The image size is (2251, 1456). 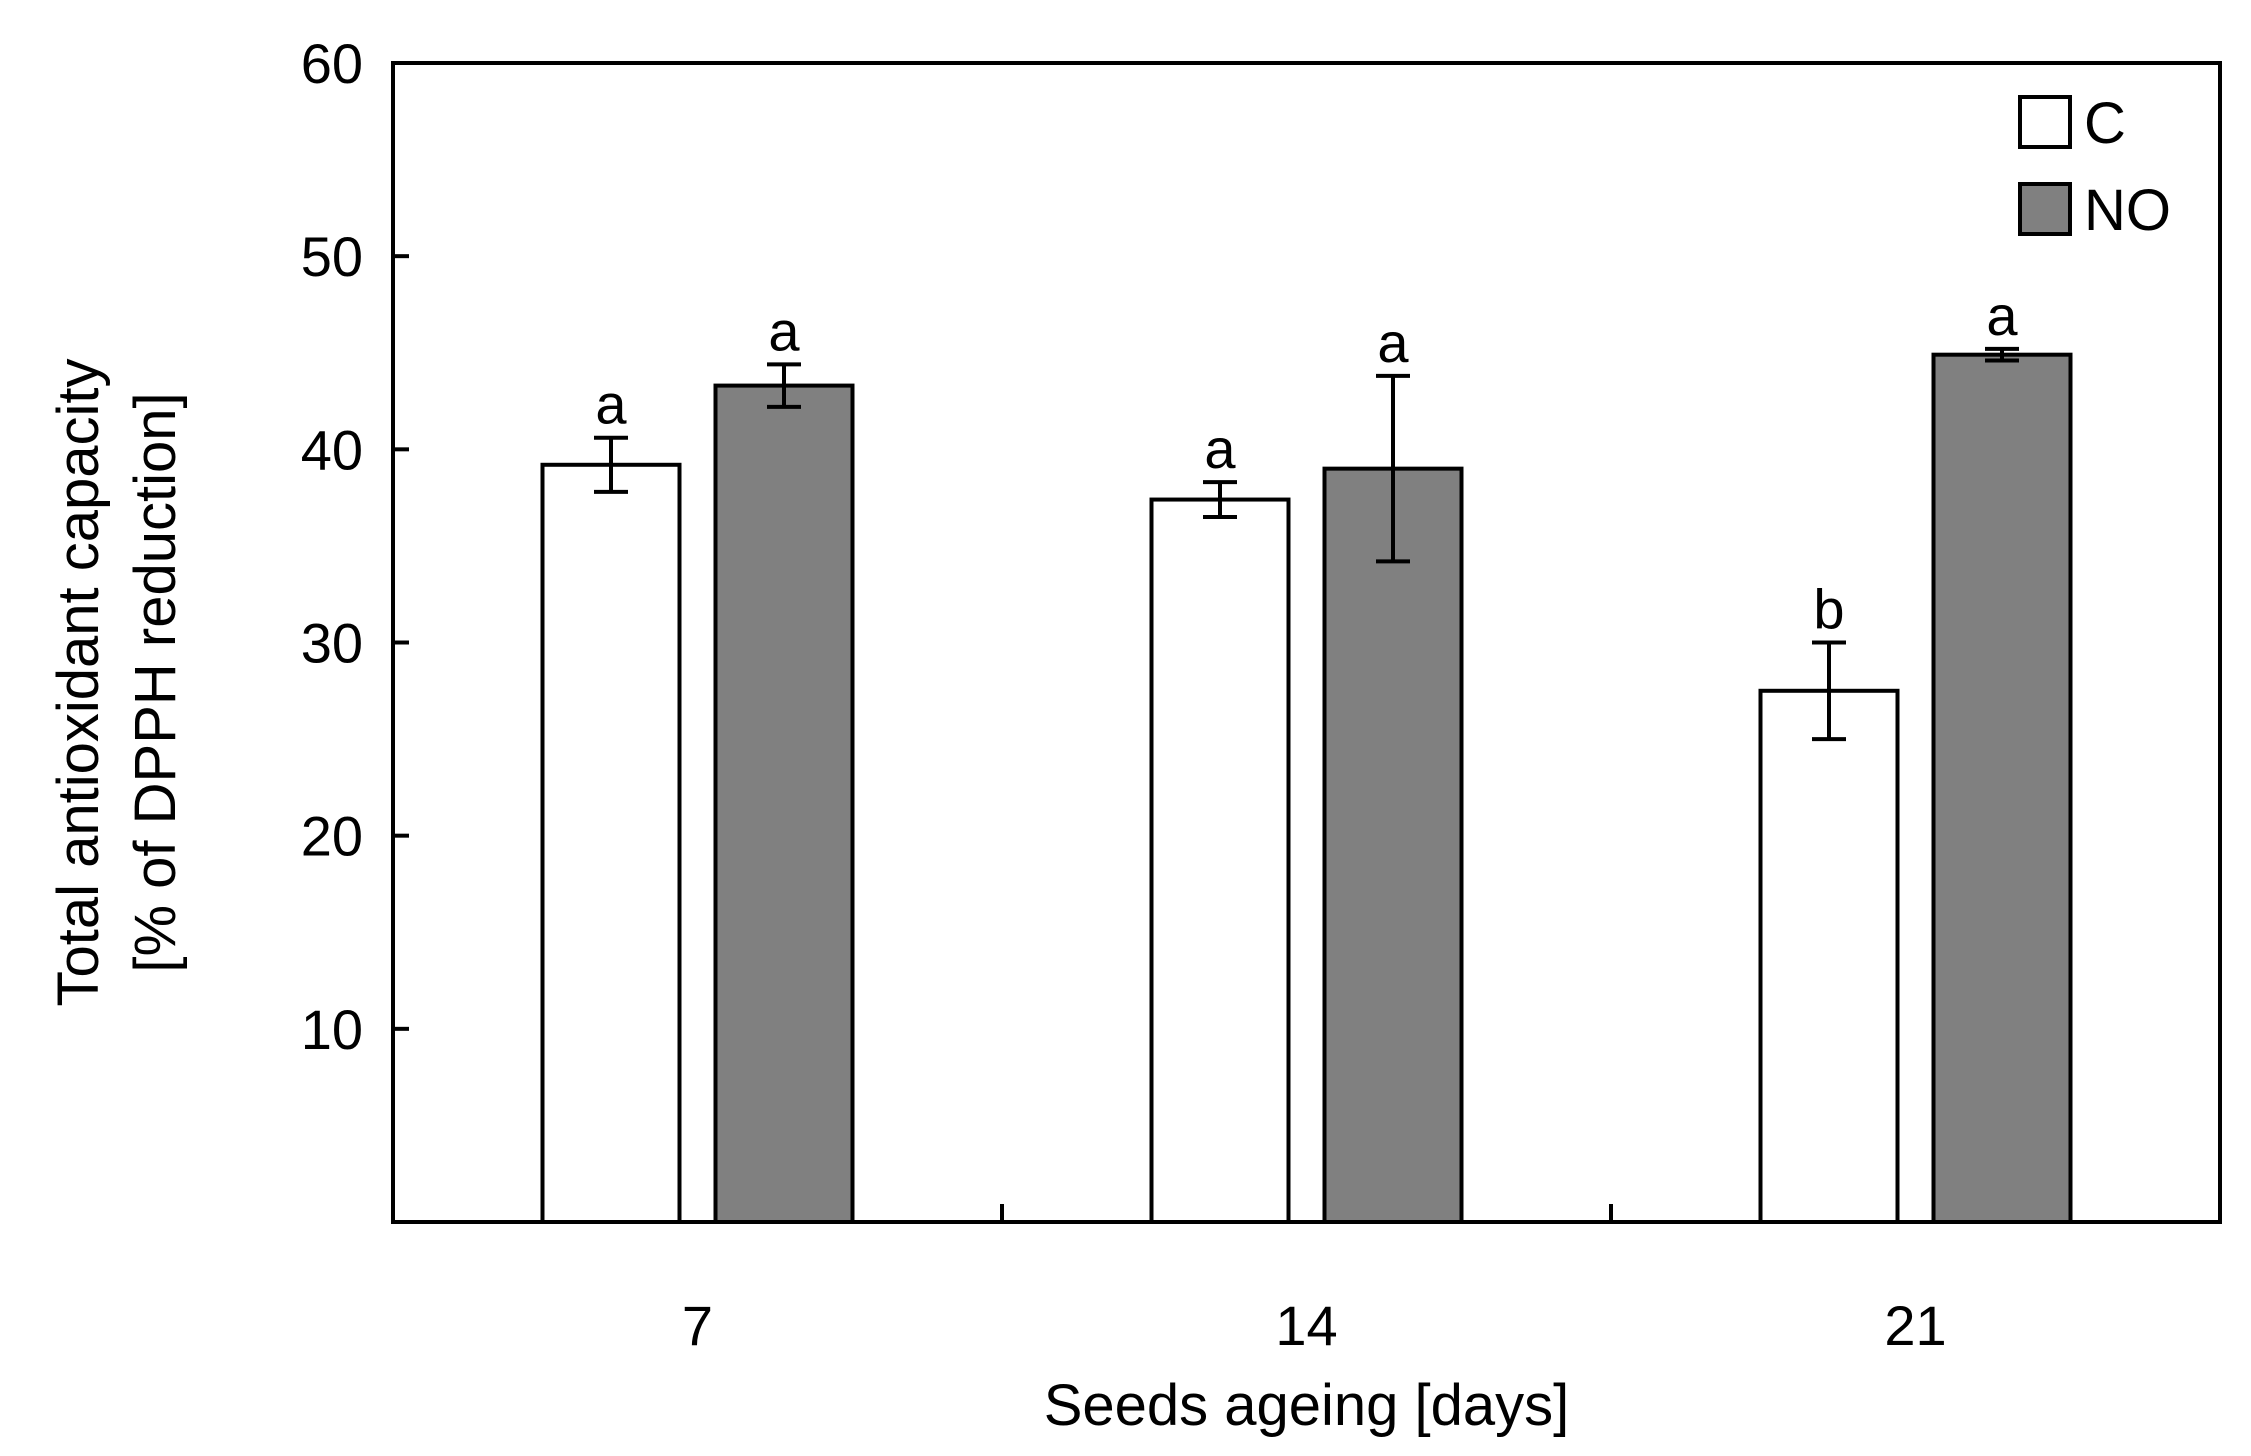 What do you see at coordinates (332, 1029) in the screenshot?
I see `y-tick-label: 10` at bounding box center [332, 1029].